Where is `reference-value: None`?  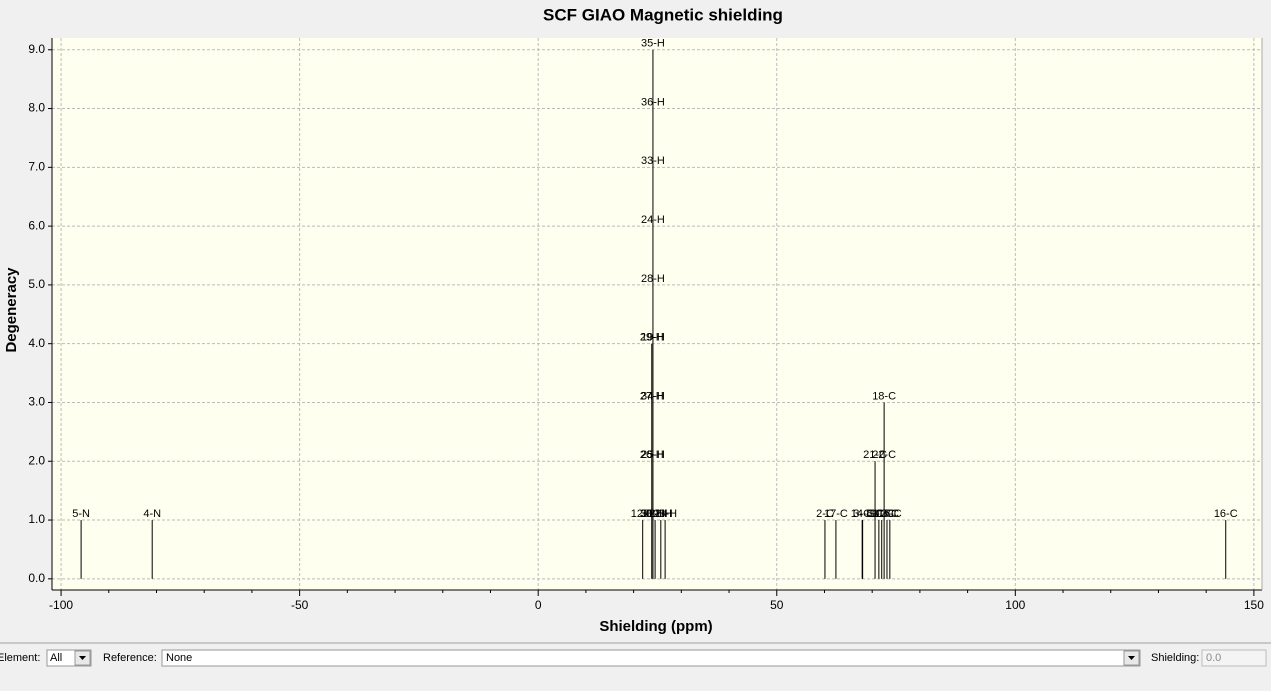 reference-value: None is located at coordinates (179, 658).